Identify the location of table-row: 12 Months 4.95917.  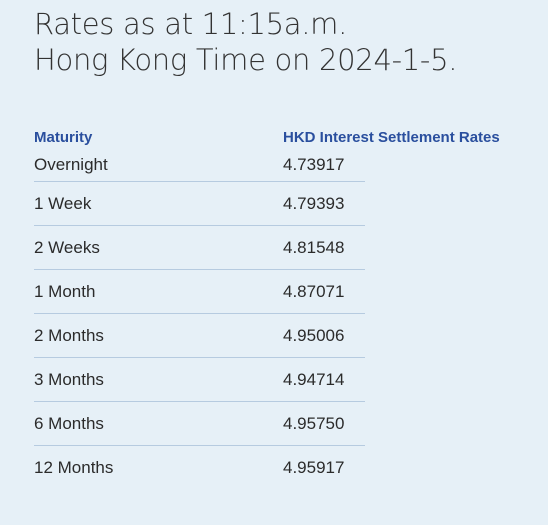
(199, 468).